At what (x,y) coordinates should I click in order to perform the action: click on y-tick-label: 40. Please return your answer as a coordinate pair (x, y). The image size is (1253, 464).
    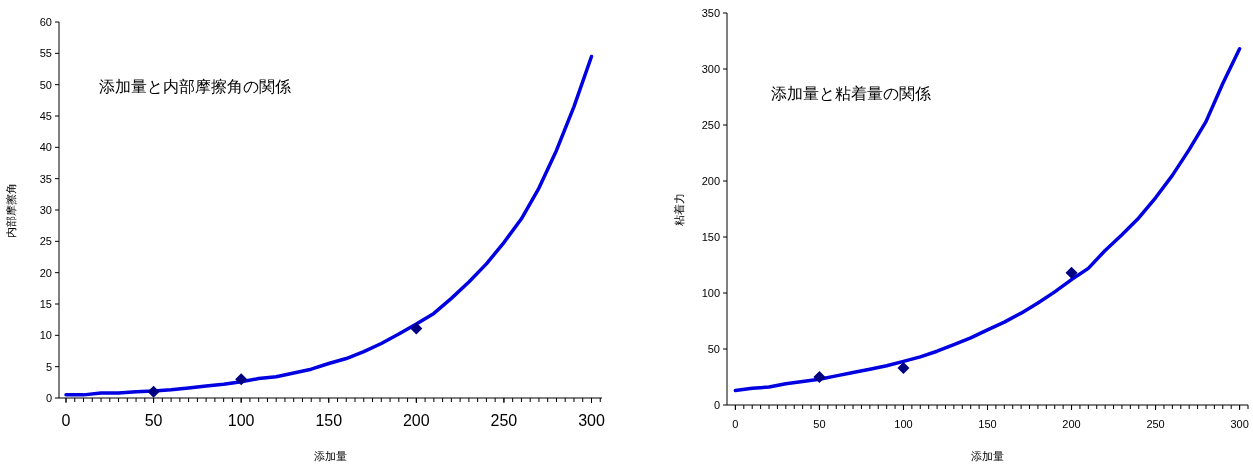
    Looking at the image, I should click on (45, 147).